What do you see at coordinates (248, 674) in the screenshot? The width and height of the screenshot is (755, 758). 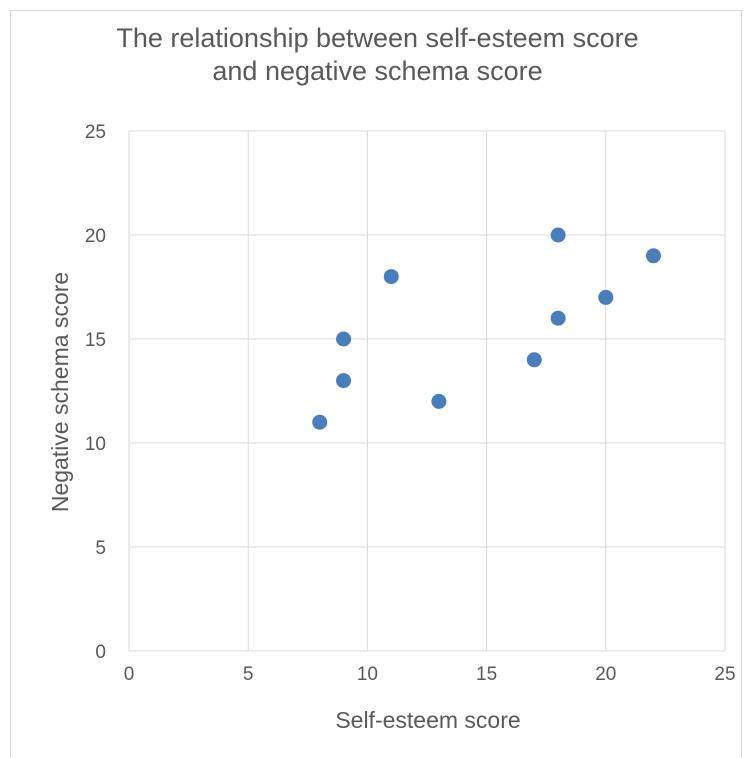 I see `x-tick-label-1: 5` at bounding box center [248, 674].